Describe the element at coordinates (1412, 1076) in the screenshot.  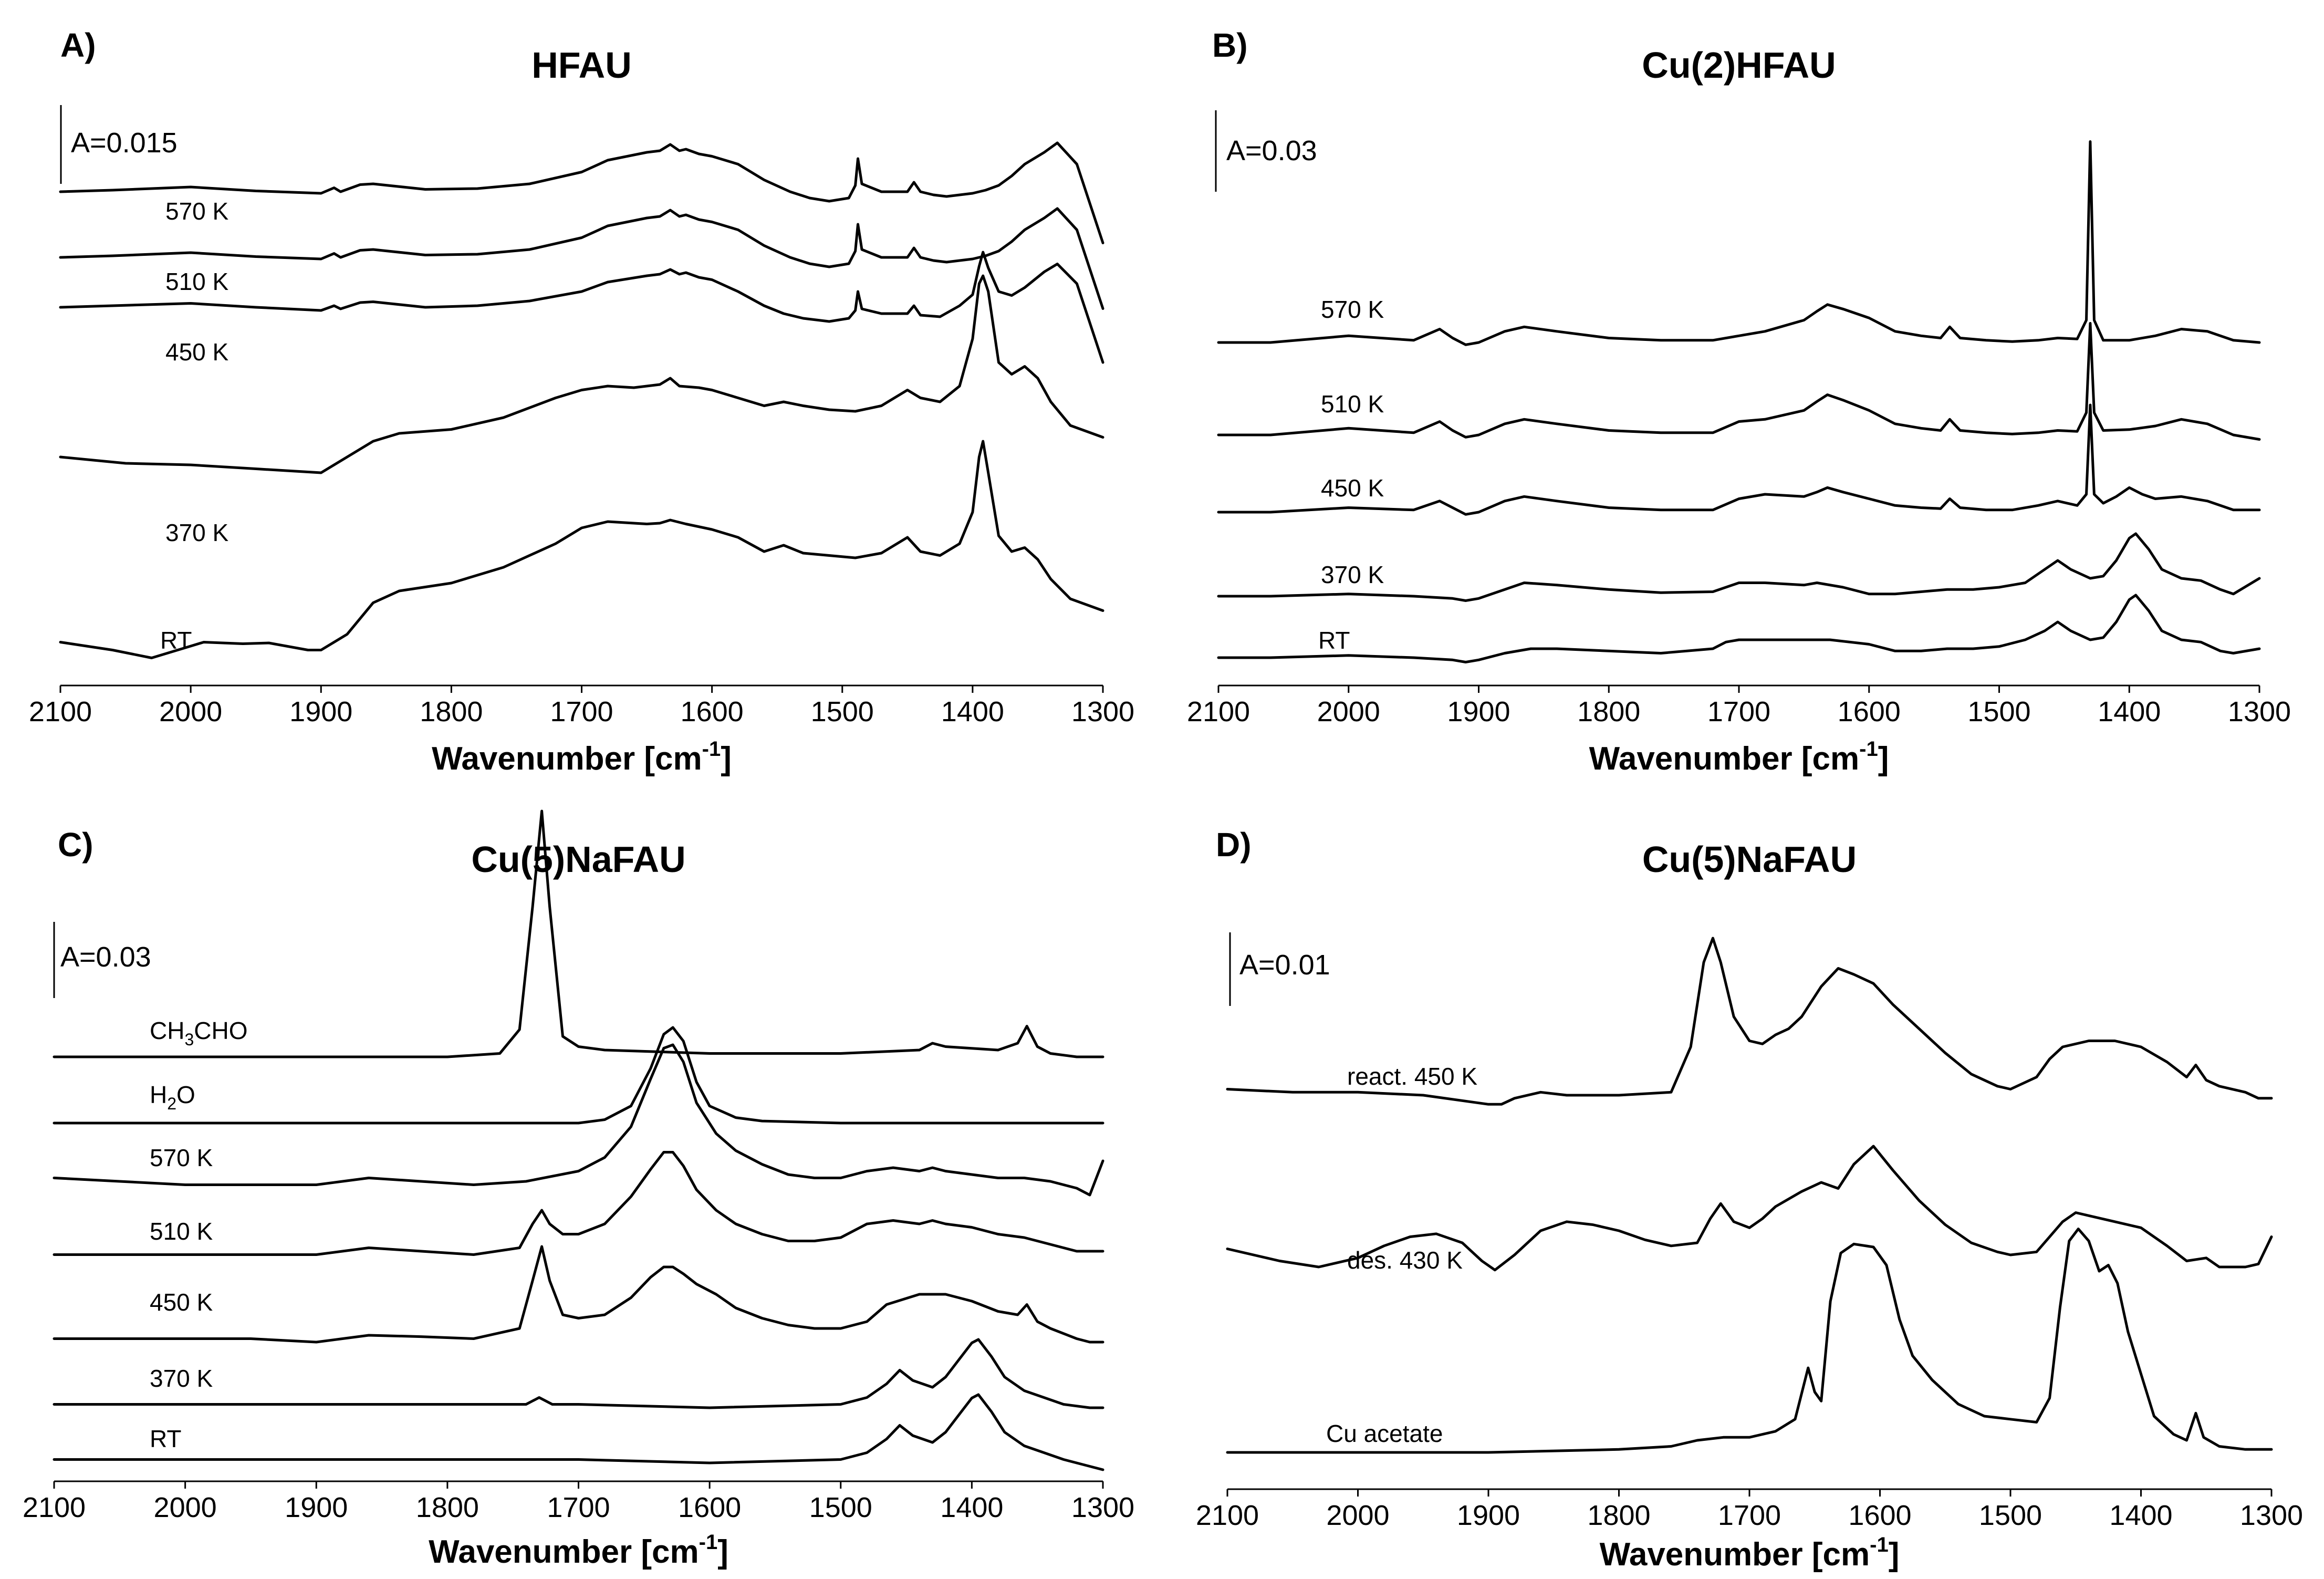
I see `spectrum-label: react. 450 K` at that location.